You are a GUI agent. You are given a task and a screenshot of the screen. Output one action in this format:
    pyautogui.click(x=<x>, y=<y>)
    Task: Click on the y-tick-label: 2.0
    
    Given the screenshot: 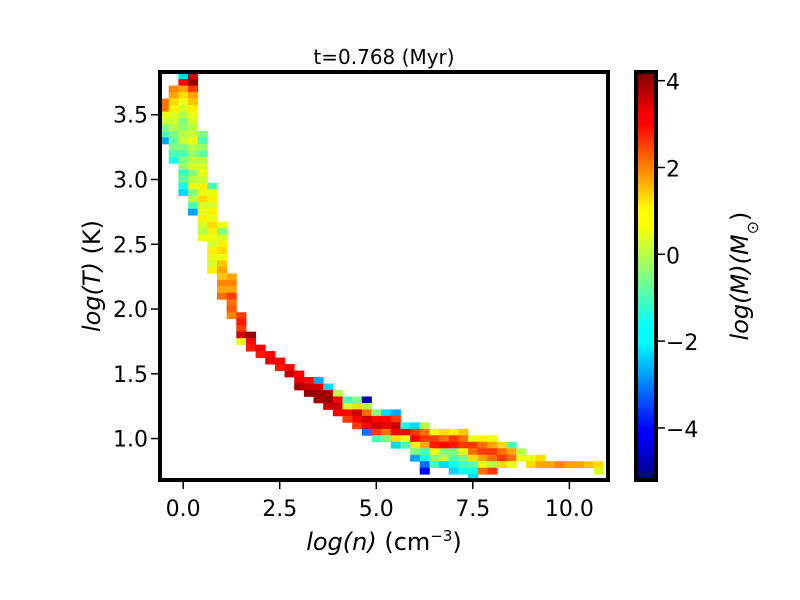 What is the action you would take?
    pyautogui.click(x=130, y=310)
    